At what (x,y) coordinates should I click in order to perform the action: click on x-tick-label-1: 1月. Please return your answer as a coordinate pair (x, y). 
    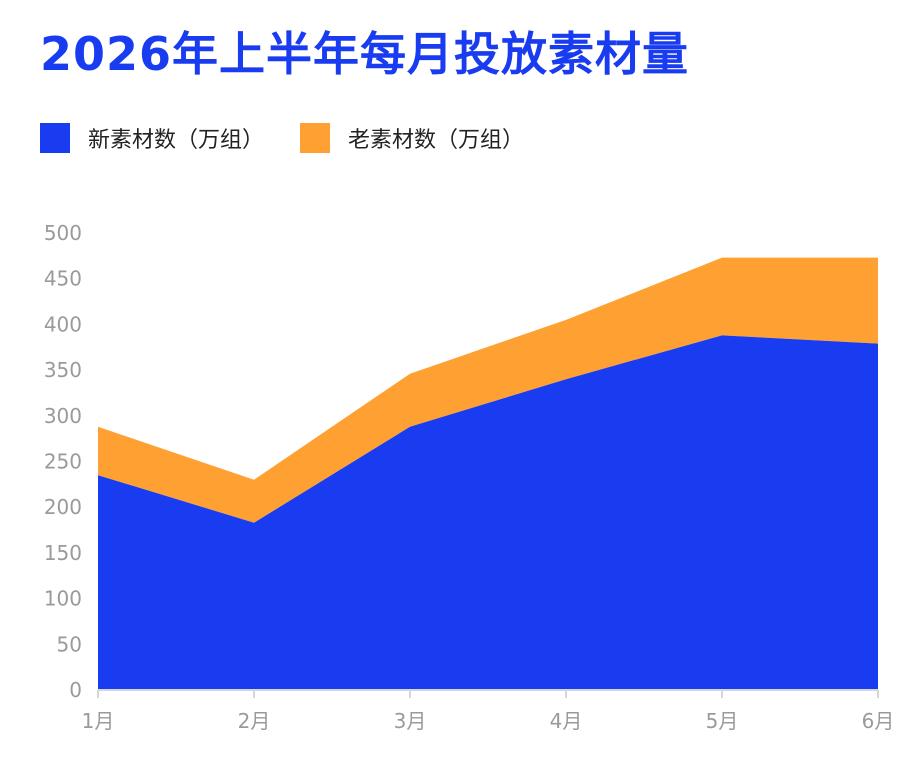
    Looking at the image, I should click on (98, 721).